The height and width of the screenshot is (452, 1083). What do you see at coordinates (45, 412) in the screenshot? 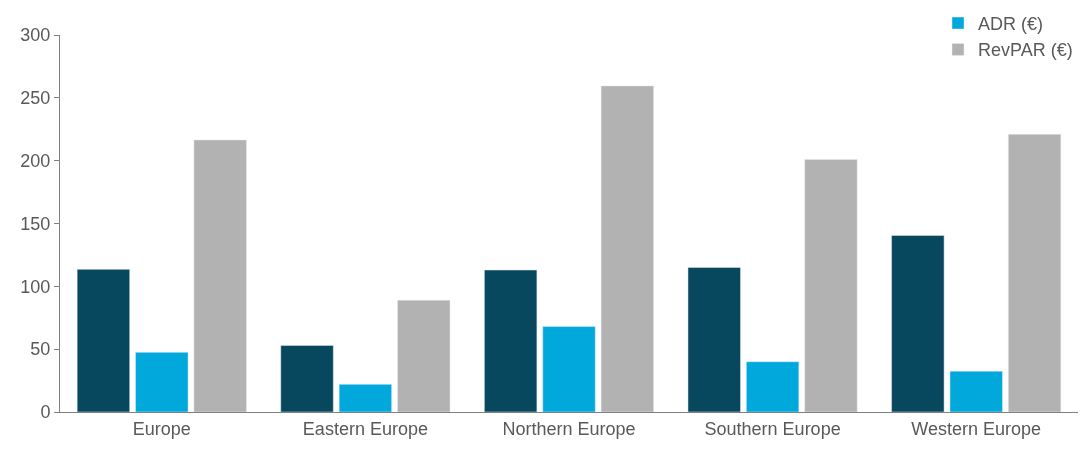
I see `y-tick-label: 0` at bounding box center [45, 412].